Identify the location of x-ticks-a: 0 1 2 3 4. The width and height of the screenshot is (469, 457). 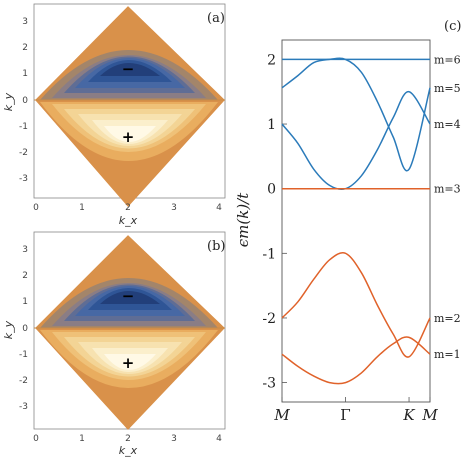
(127, 208).